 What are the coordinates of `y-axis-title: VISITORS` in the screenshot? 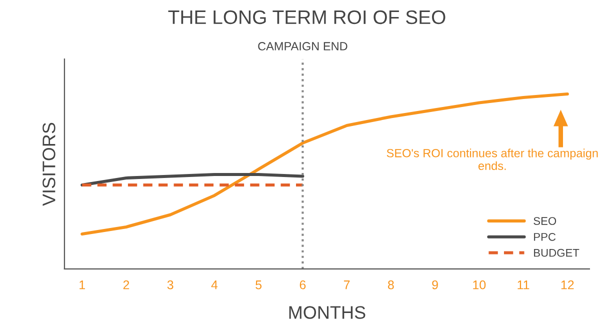 It's located at (49, 164).